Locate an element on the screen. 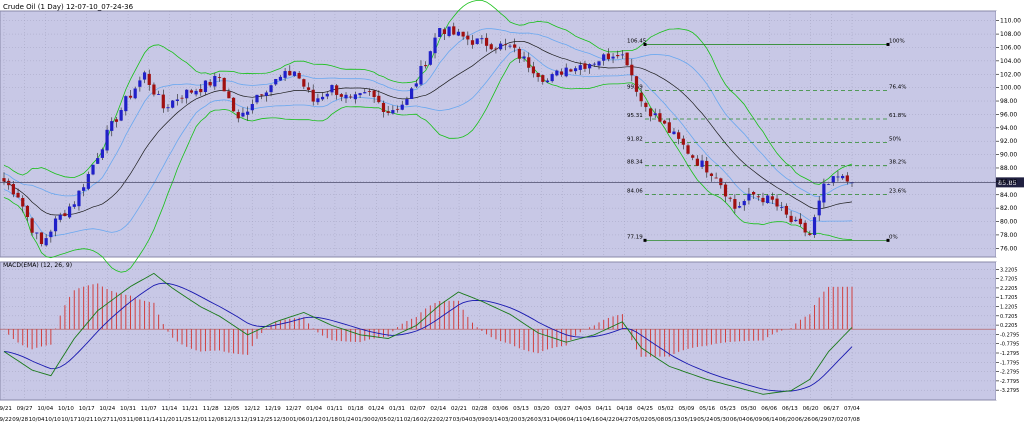 The width and height of the screenshot is (1024, 427). price-tick-label: 86.00 is located at coordinates (1008, 181).